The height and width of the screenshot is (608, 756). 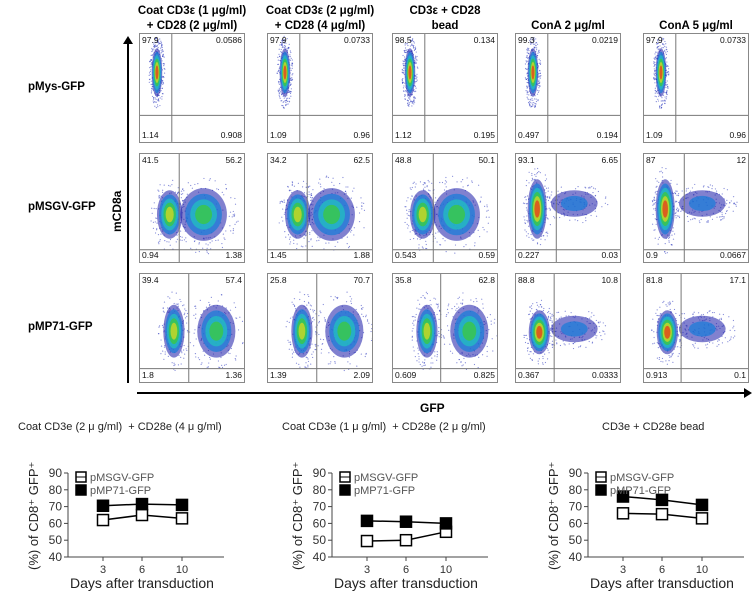 I want to click on x-axis-arrow, so click(x=442, y=393).